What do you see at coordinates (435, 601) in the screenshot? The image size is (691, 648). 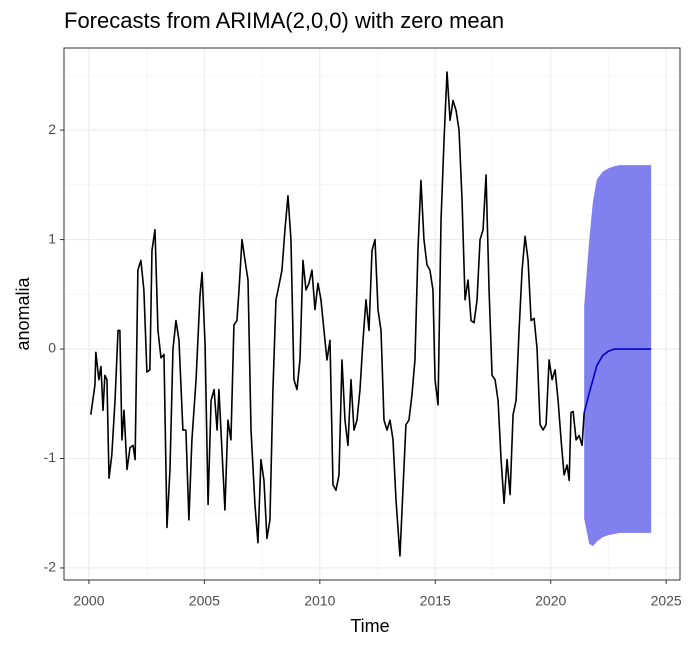 I see `x-tick-label: 2015` at bounding box center [435, 601].